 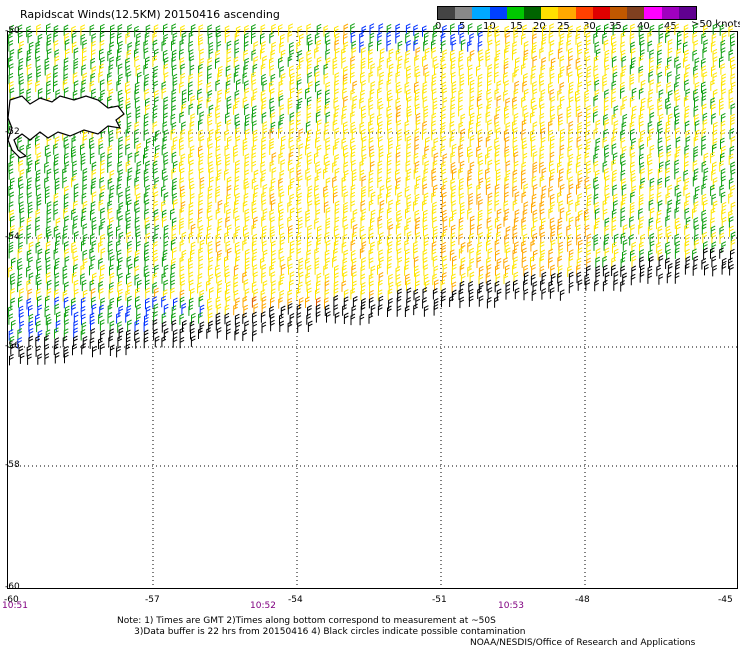 I want to click on legend-label: 40, so click(x=643, y=26).